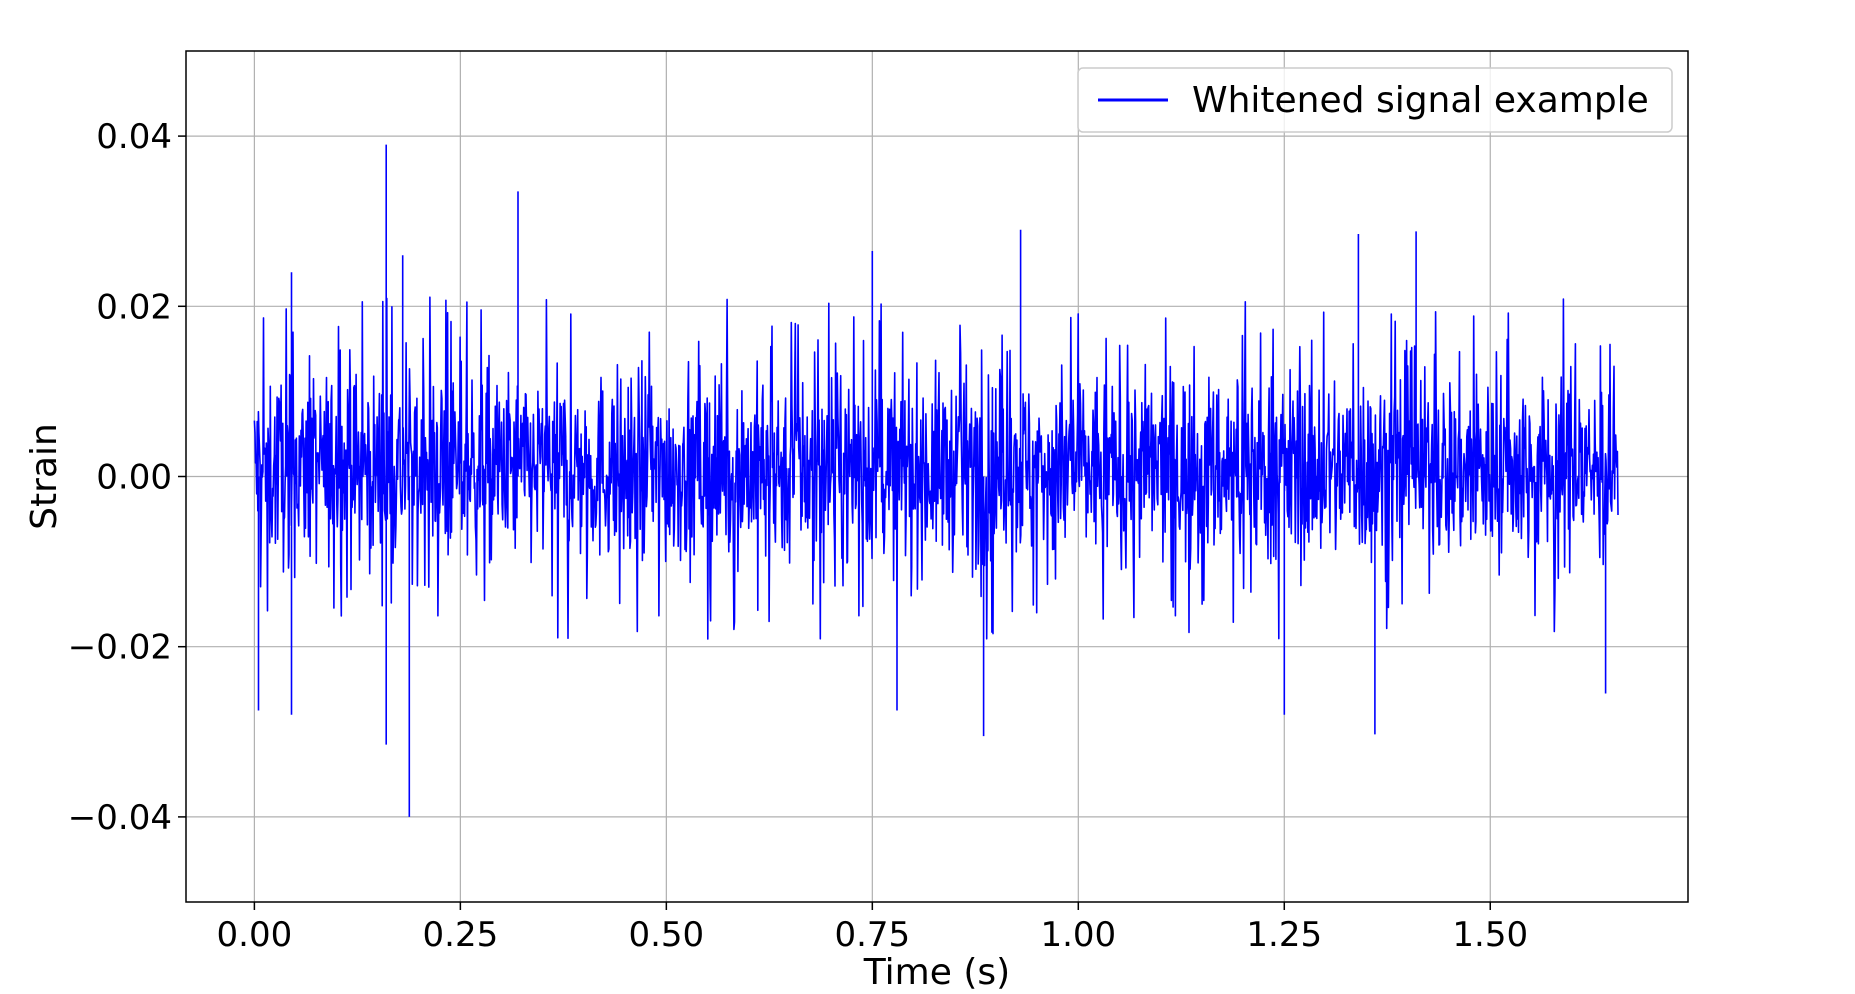 The image size is (1855, 994). I want to click on x-tick-label: 0.50, so click(666, 935).